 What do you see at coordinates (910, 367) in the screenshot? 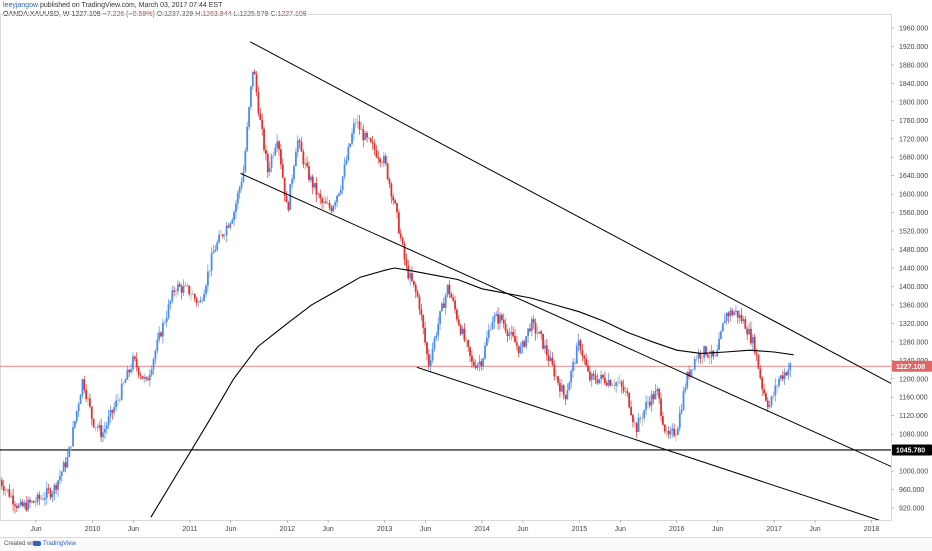
I see `last-price-price-label: 1227.108` at bounding box center [910, 367].